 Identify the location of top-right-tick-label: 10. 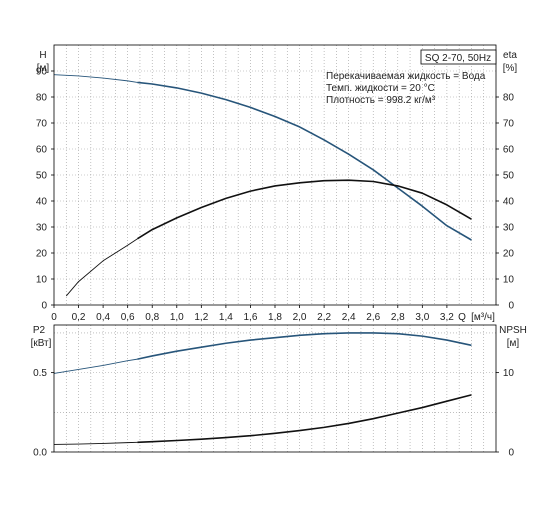
(509, 280).